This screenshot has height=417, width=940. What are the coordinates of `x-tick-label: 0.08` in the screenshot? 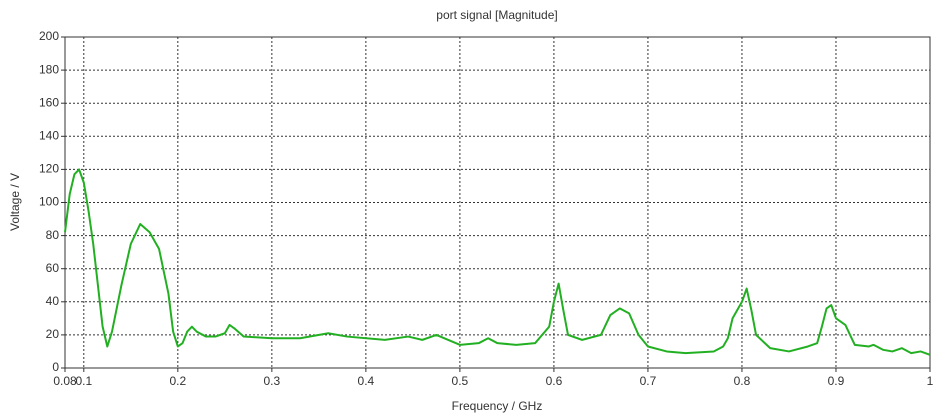 It's located at (65, 381).